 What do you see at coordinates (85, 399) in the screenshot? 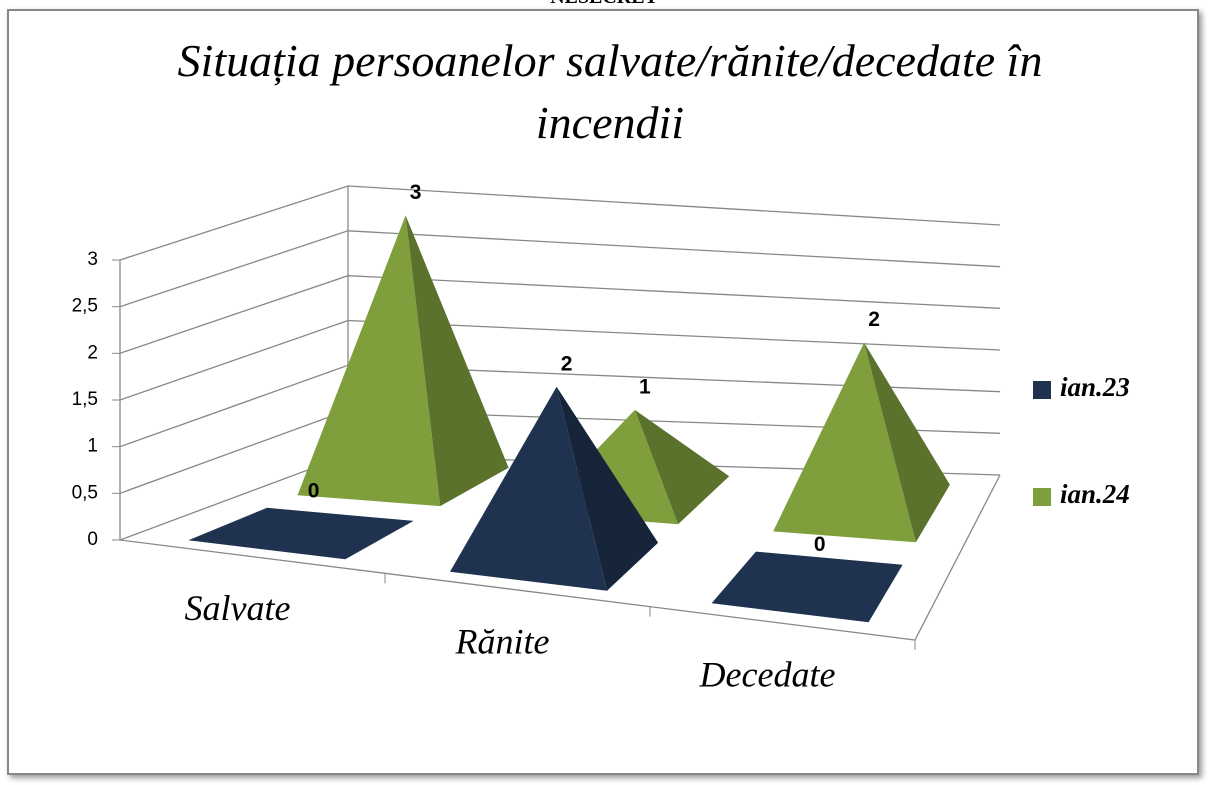
I see `y-tick-label: 1,5` at bounding box center [85, 399].